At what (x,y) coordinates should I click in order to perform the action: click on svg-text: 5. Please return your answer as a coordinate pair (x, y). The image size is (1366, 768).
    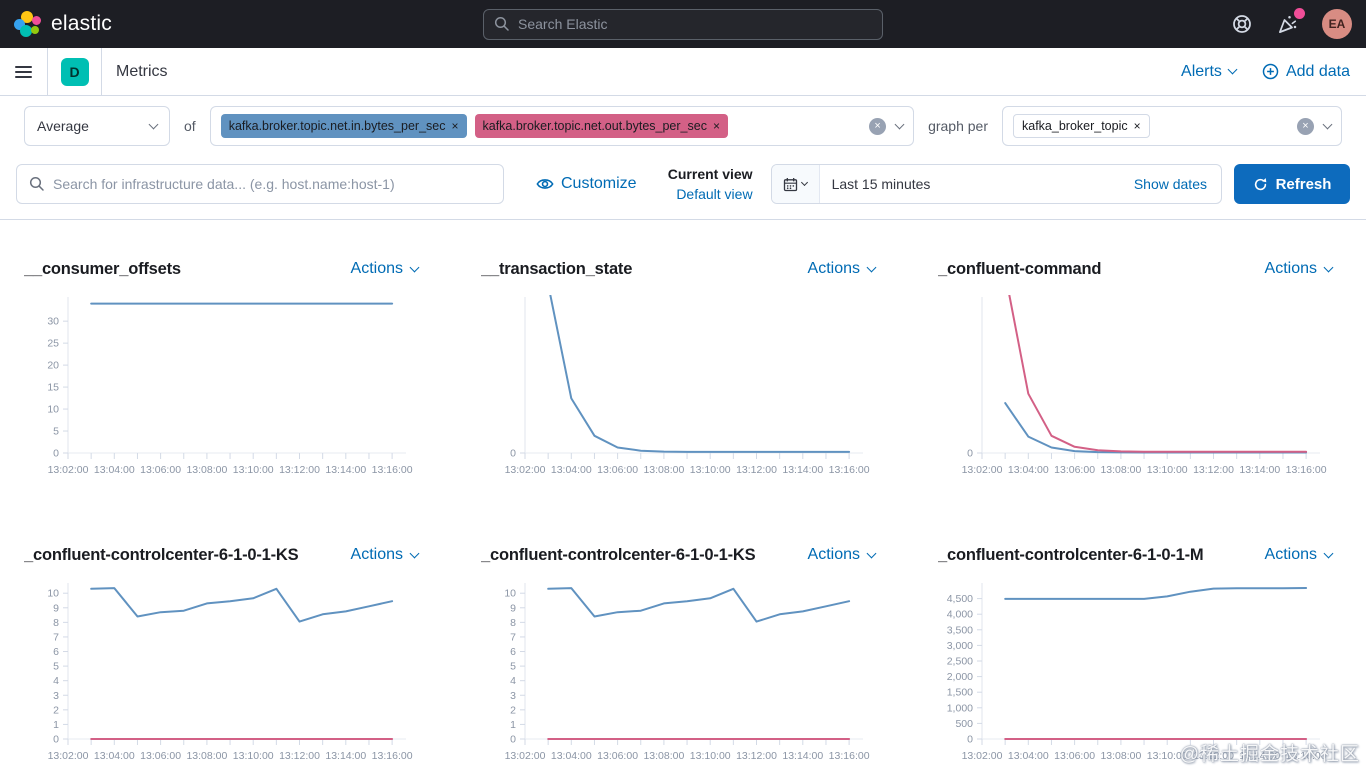
    Looking at the image, I should click on (56, 666).